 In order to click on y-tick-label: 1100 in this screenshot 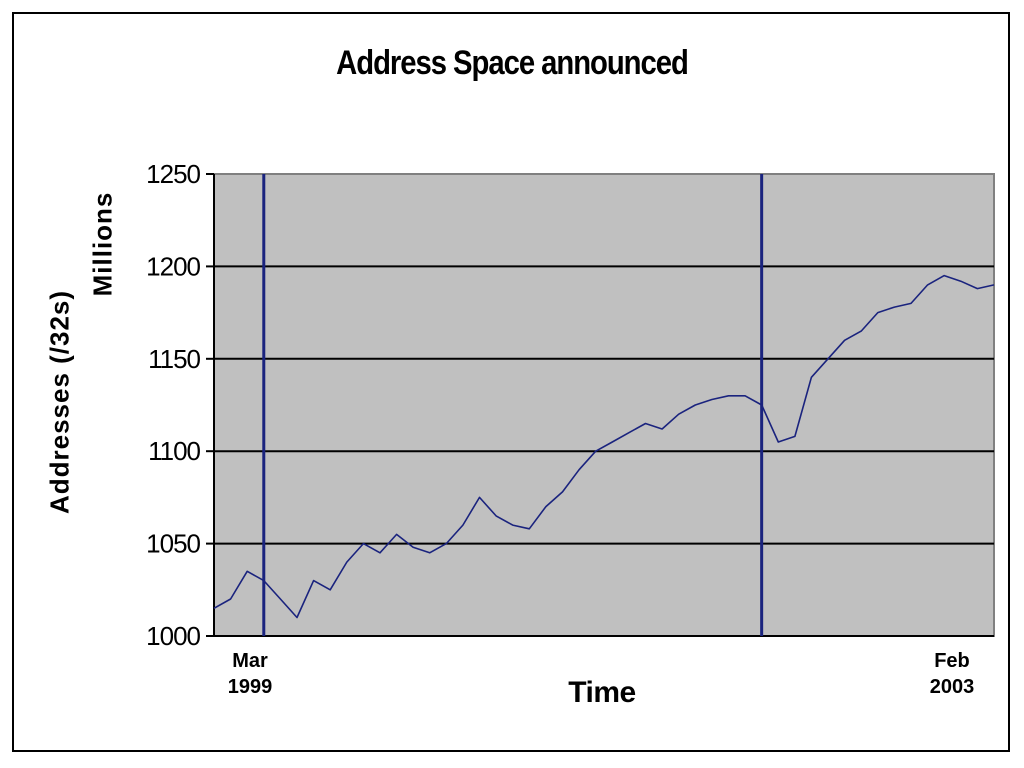, I will do `click(174, 451)`.